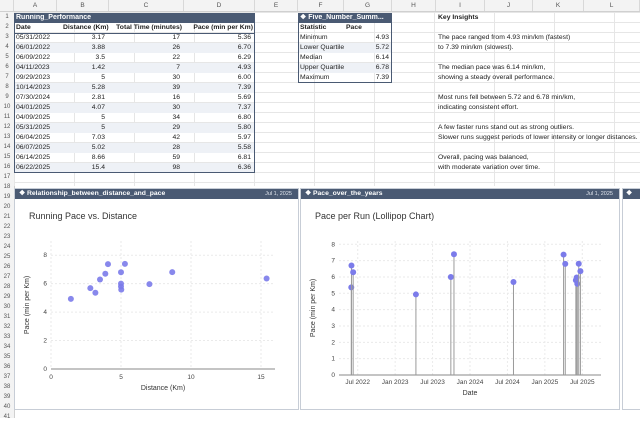  Describe the element at coordinates (33, 167) in the screenshot. I see `table-cell: 06/22/2025` at that location.